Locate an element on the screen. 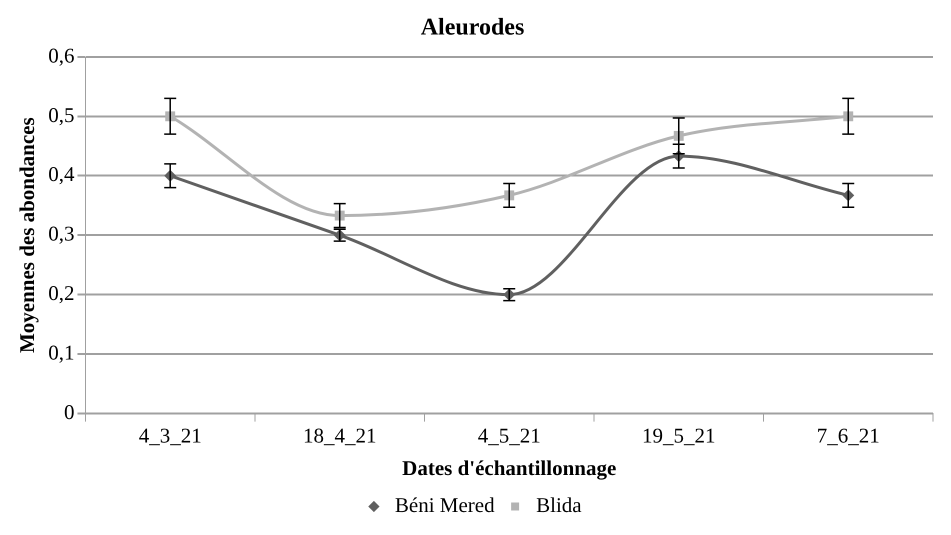 This screenshot has height=535, width=951. y-tick-label: 0 is located at coordinates (69, 412).